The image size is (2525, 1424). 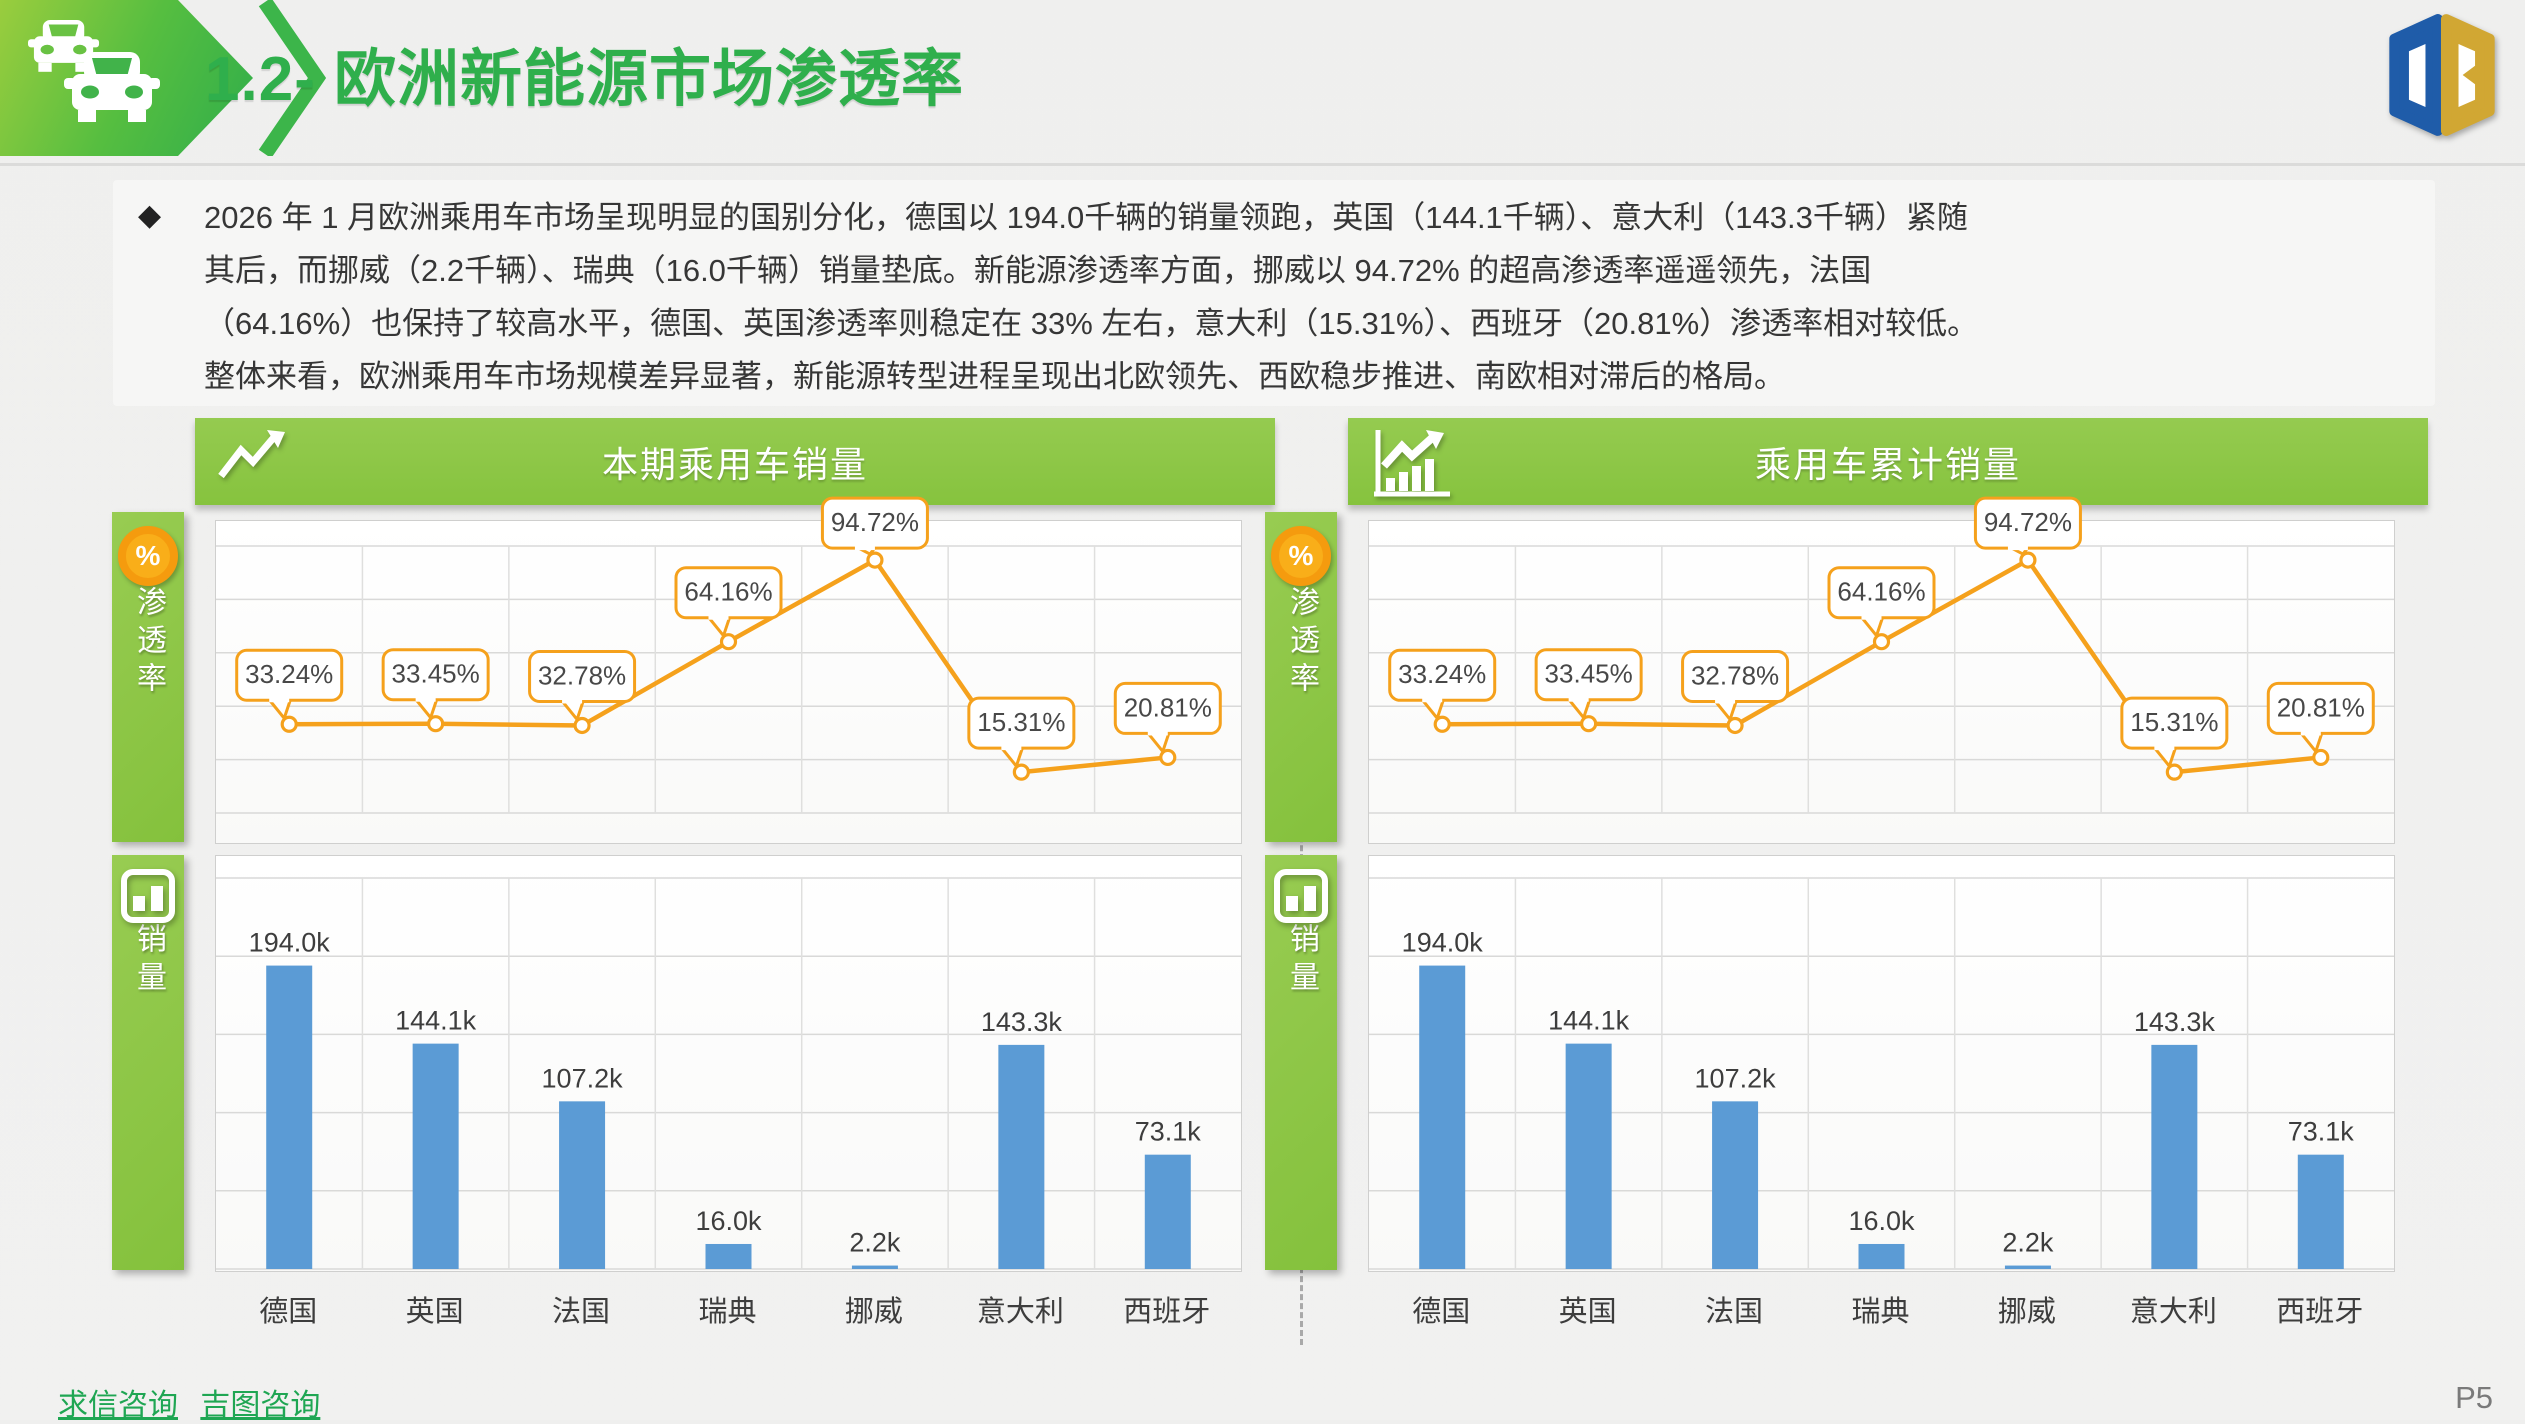 I want to click on bar-trend-icon, so click(x=1412, y=463).